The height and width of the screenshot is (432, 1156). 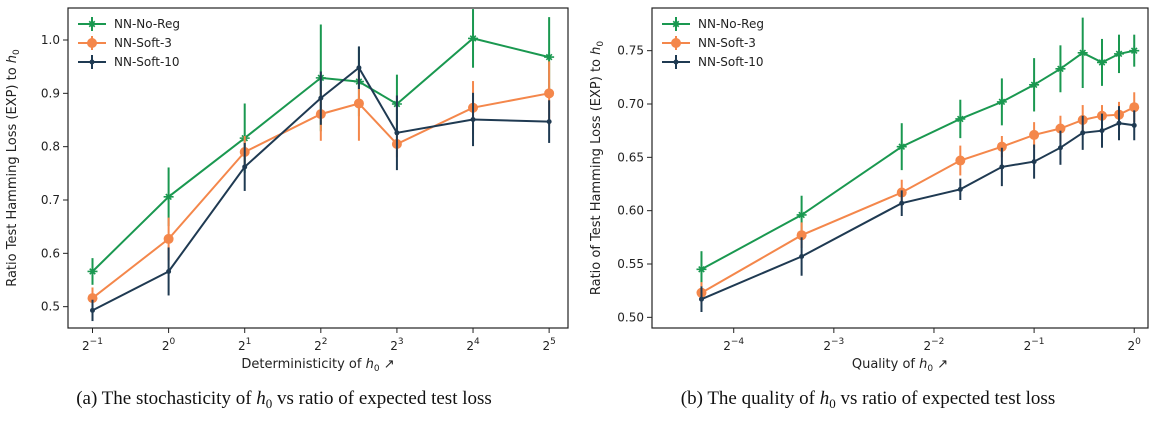 What do you see at coordinates (733, 345) in the screenshot?
I see `x-tick-label: 2−4` at bounding box center [733, 345].